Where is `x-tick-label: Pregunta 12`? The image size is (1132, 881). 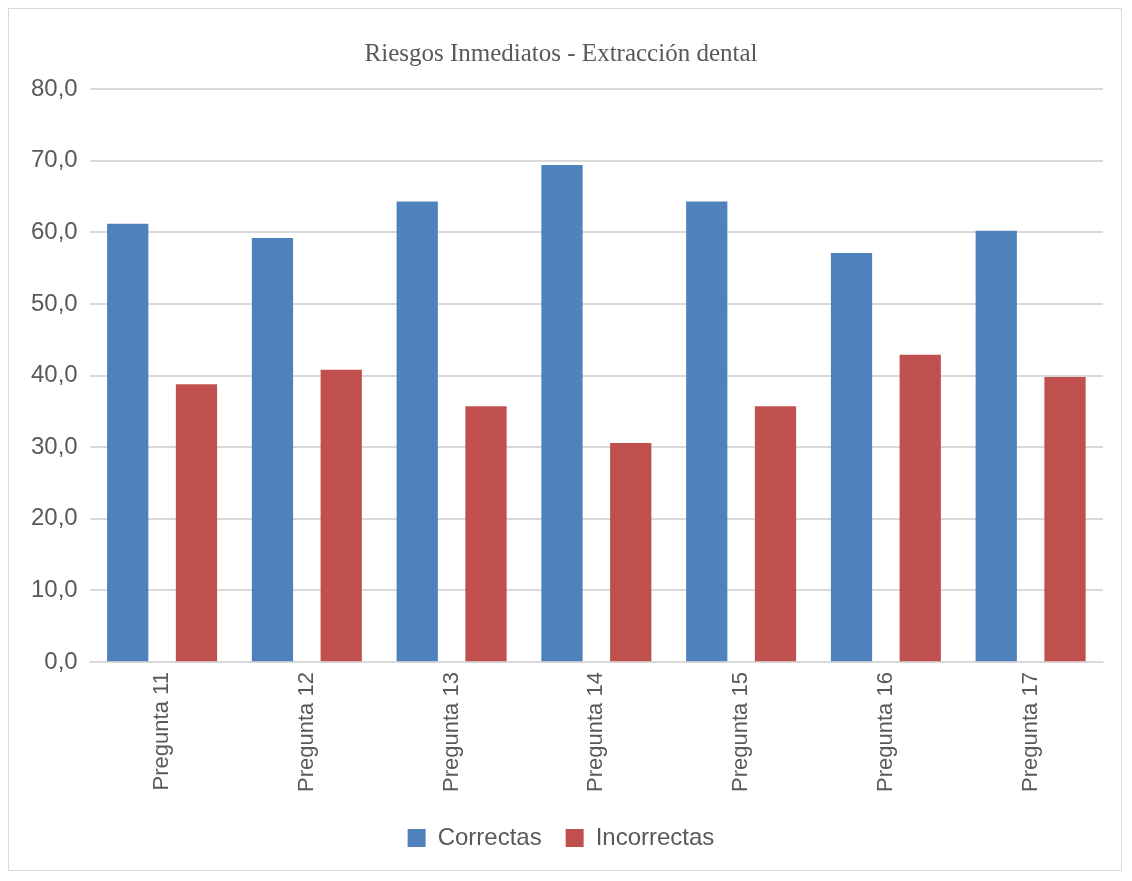
x-tick-label: Pregunta 12 is located at coordinates (305, 732).